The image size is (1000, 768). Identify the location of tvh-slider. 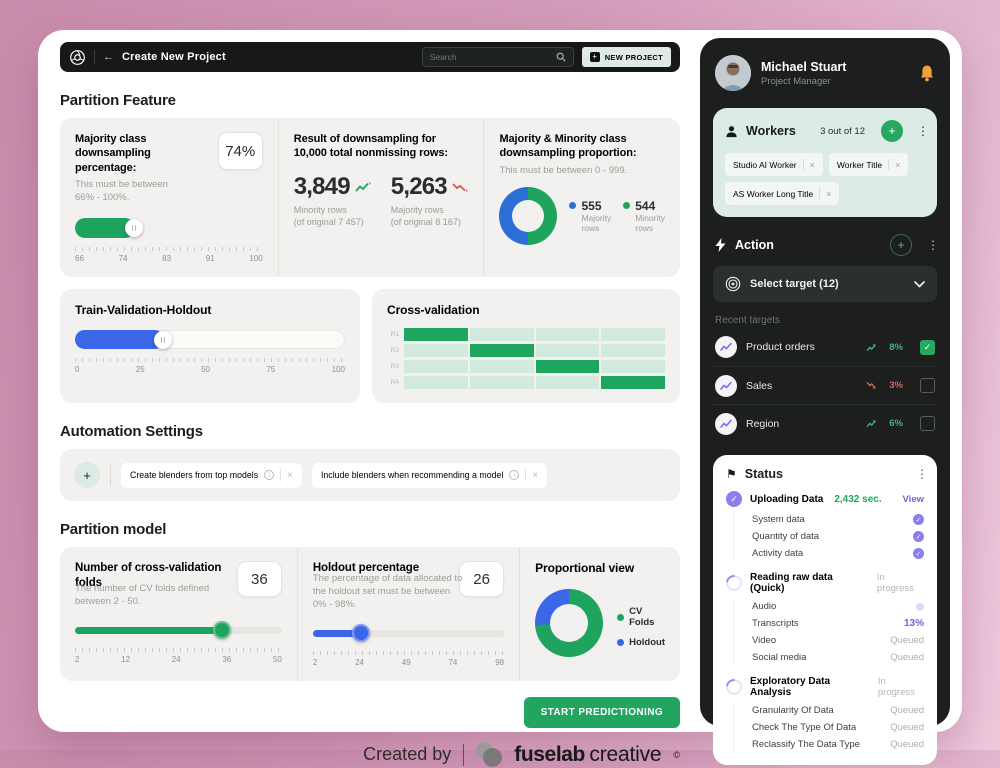
(210, 340).